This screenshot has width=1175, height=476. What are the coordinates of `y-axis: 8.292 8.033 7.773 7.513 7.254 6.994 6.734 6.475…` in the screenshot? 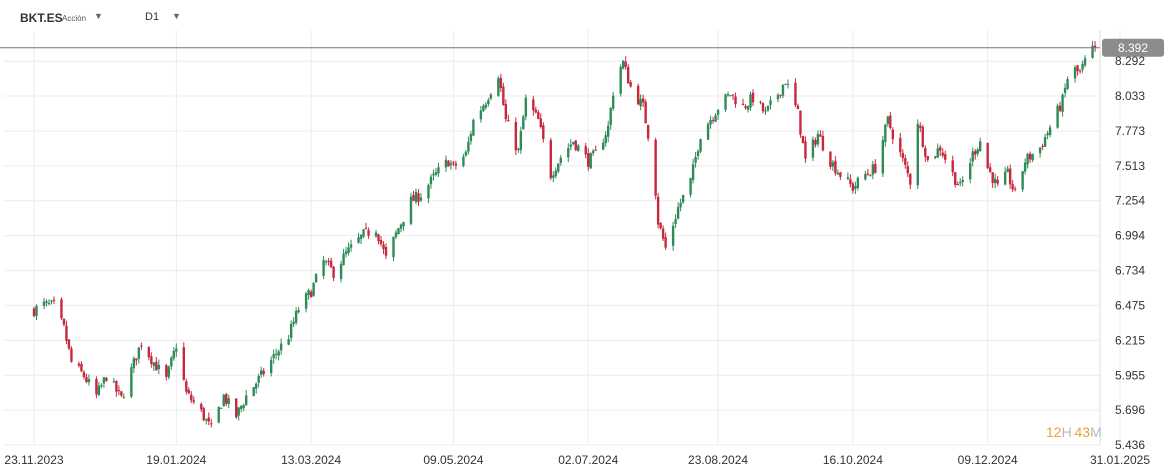 It's located at (1130, 253).